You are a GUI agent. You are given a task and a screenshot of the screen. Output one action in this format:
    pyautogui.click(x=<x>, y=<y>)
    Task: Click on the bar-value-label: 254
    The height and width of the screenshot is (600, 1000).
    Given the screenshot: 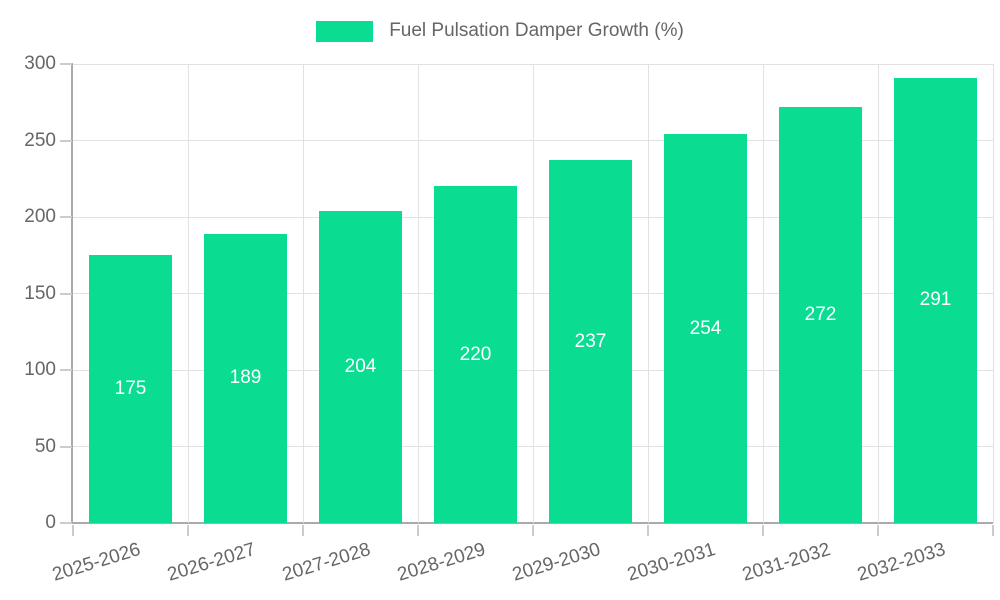 What is the action you would take?
    pyautogui.click(x=705, y=328)
    